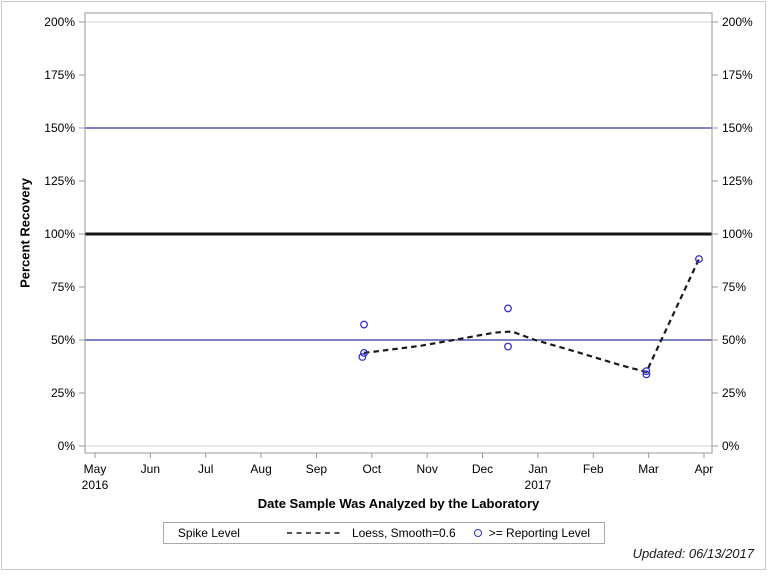  I want to click on y-tick-label-left: 0%, so click(67, 446).